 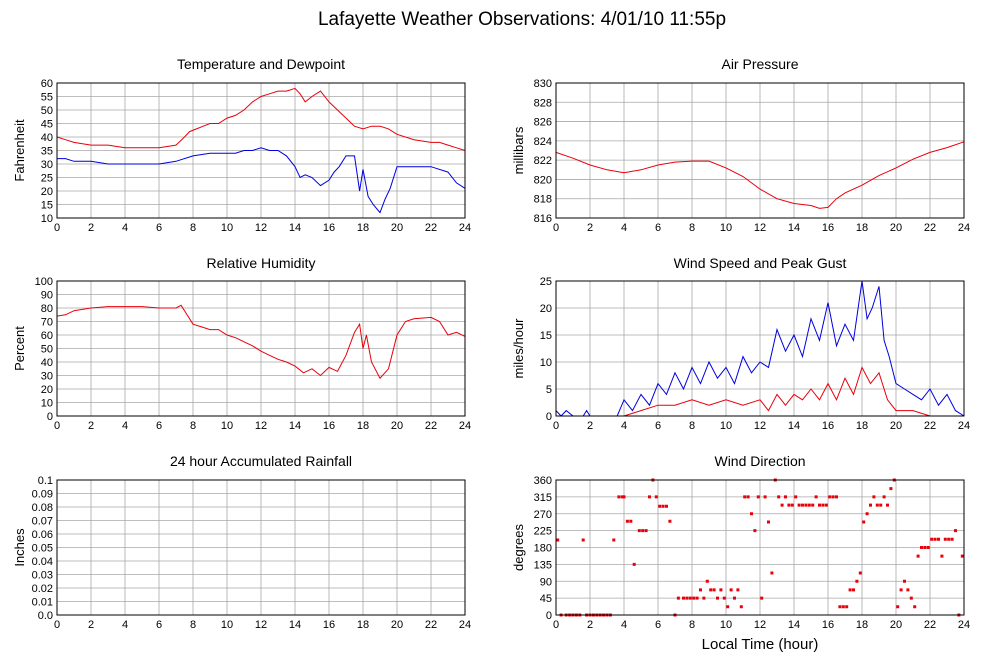 What do you see at coordinates (261, 263) in the screenshot?
I see `chart-title: Relative Humidity` at bounding box center [261, 263].